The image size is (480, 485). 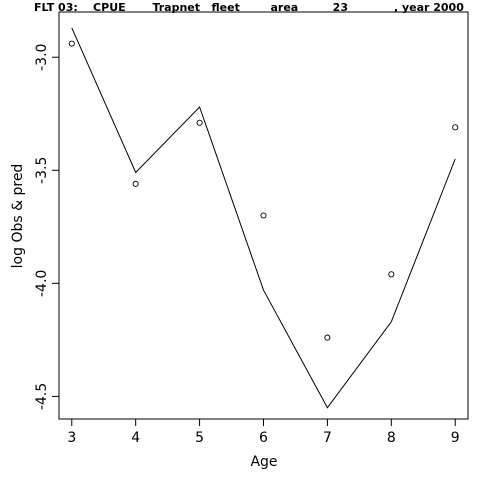 I want to click on x-tick-label: 4, so click(x=135, y=438).